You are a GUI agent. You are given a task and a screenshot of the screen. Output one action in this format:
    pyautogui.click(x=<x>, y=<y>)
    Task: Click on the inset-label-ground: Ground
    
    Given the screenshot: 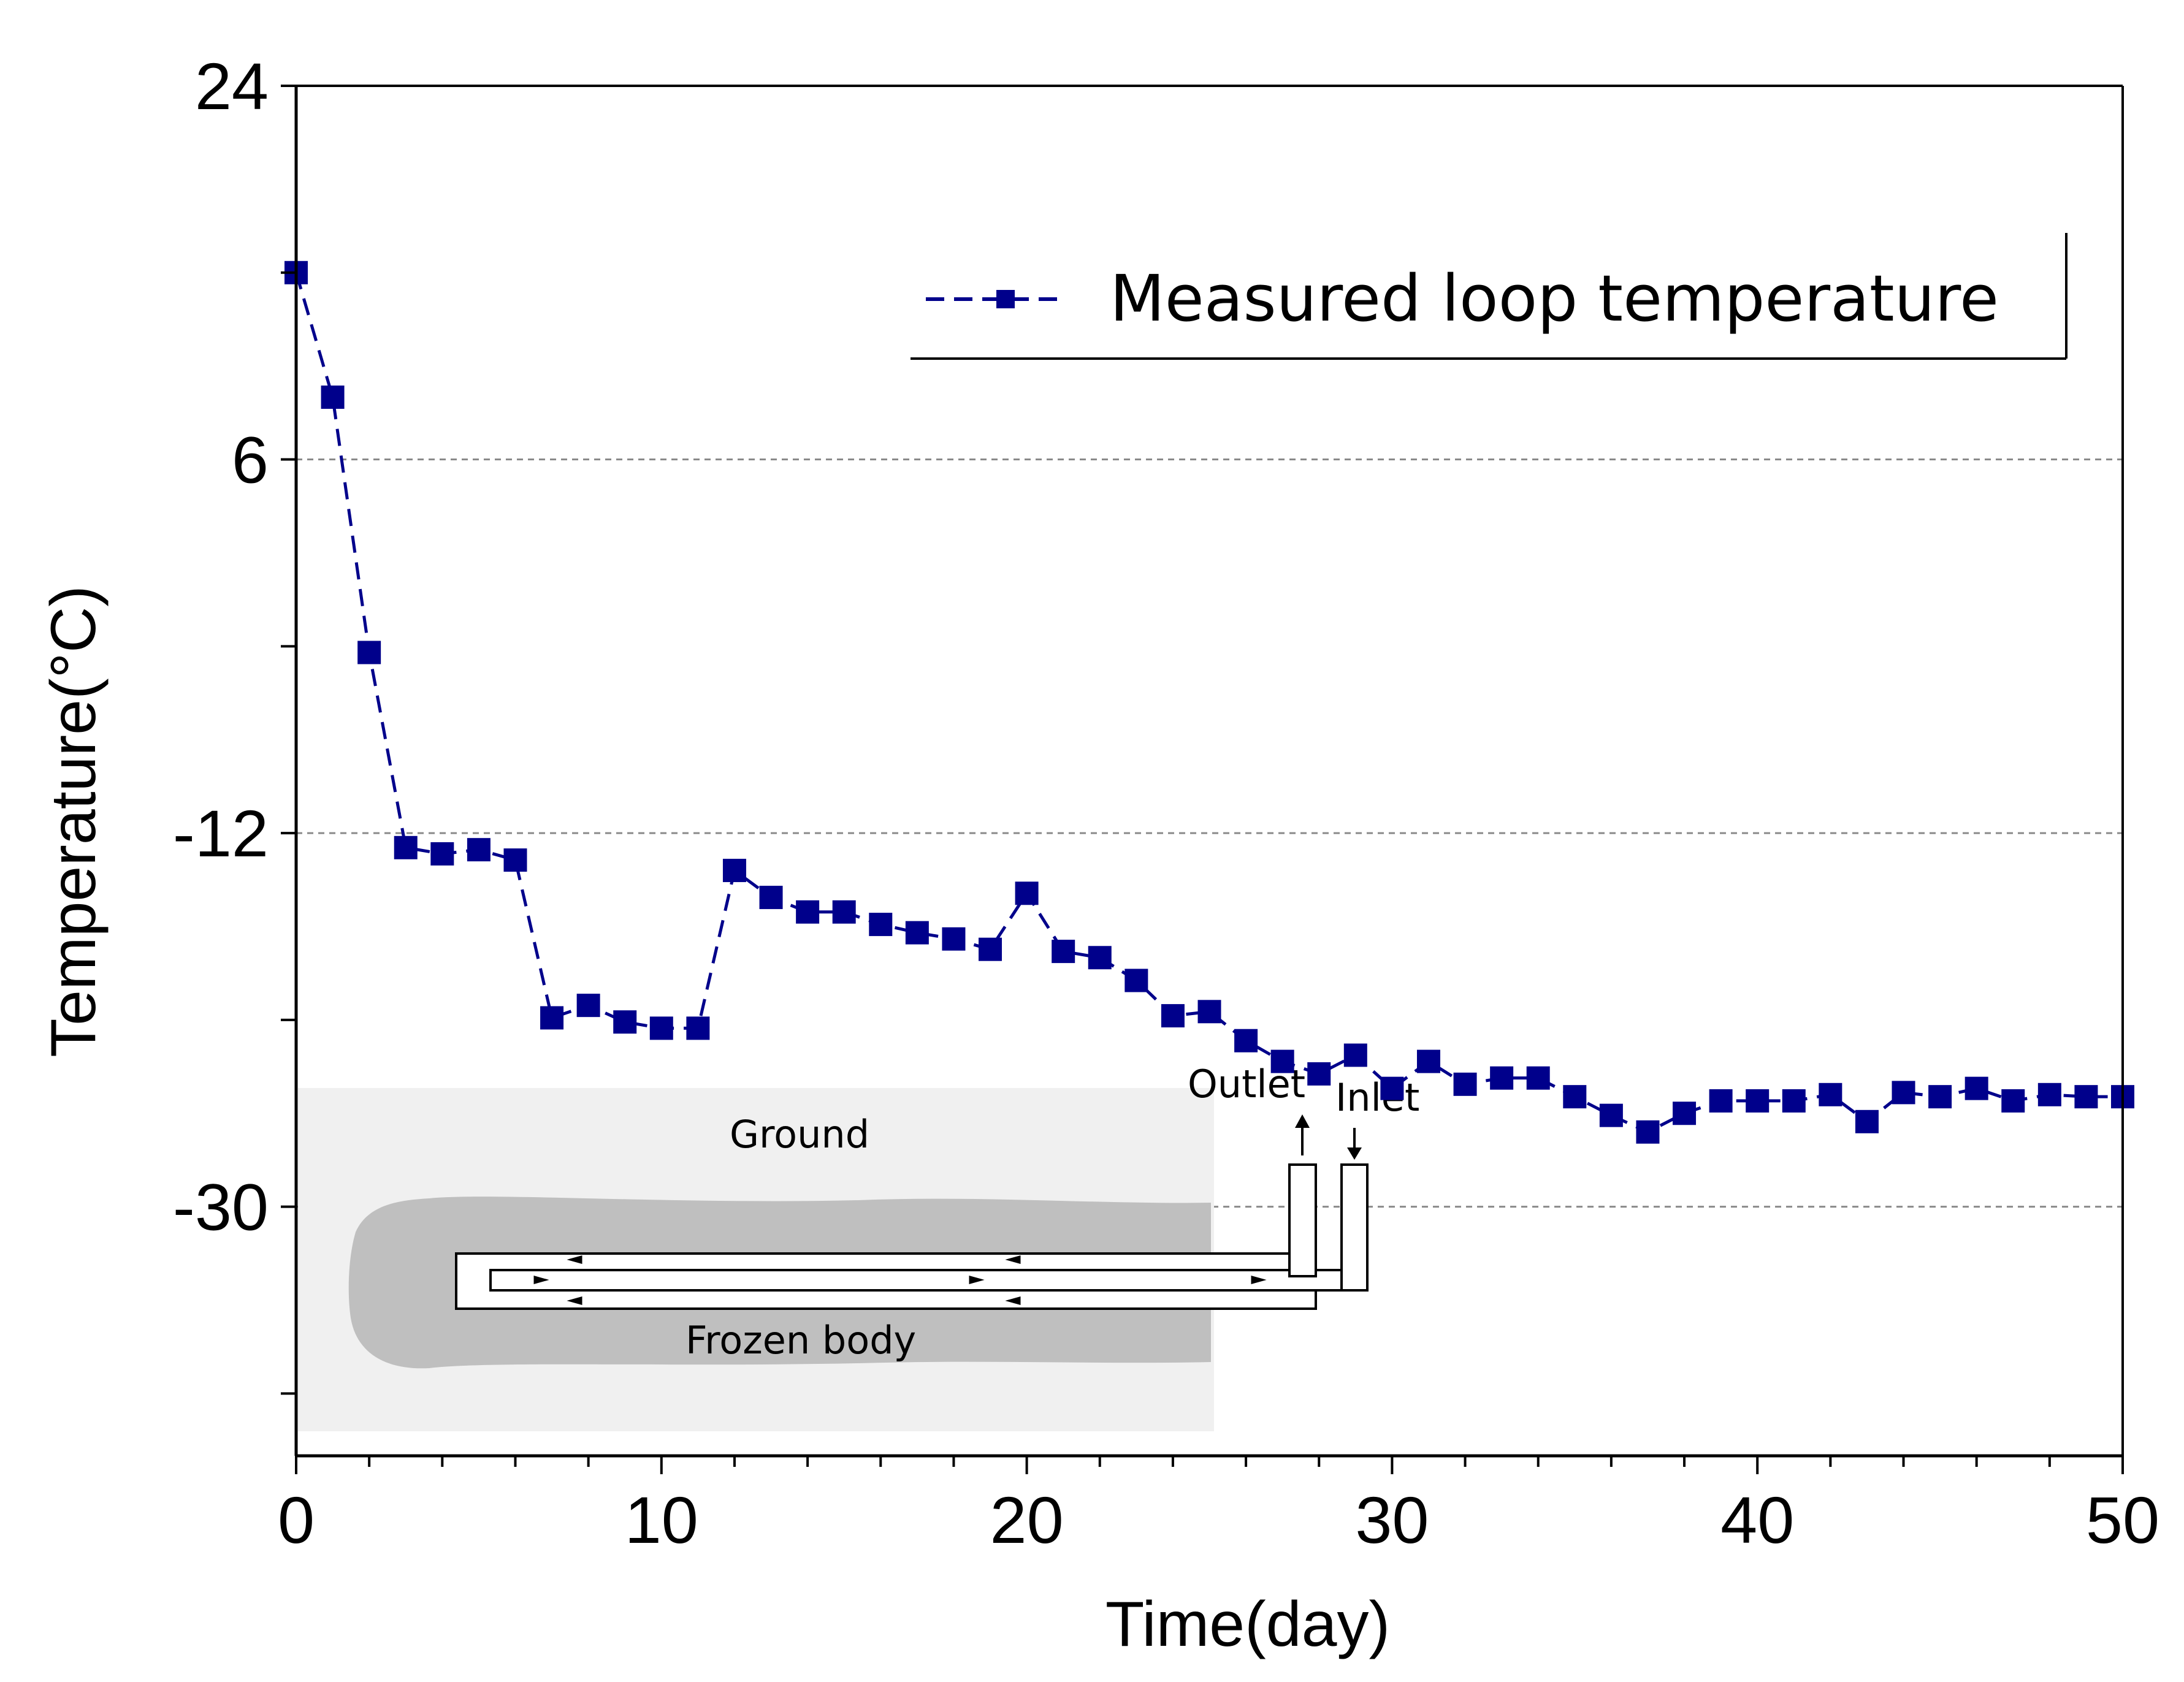 What is the action you would take?
    pyautogui.click(x=799, y=1134)
    